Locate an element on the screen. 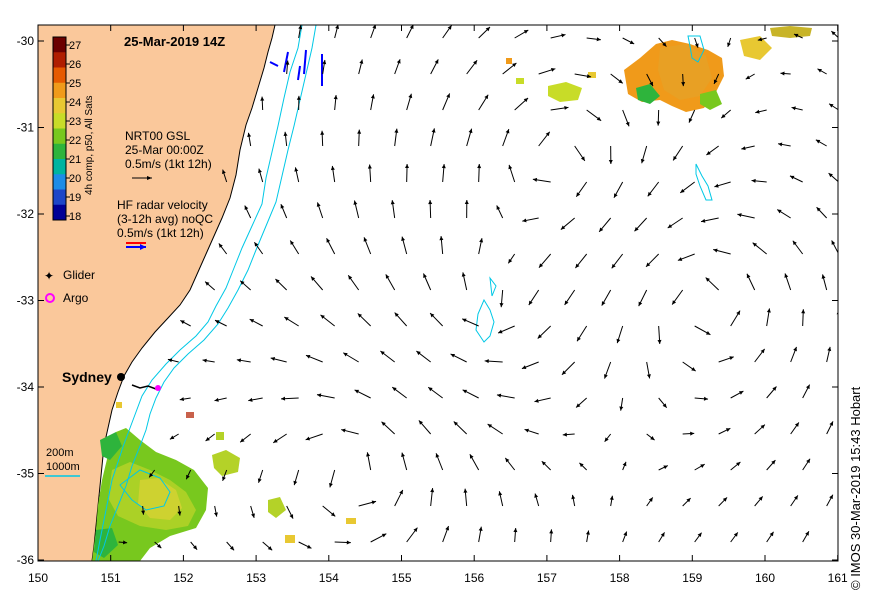 Image resolution: width=879 pixels, height=600 pixels. colorbar-label: 4h comp, p50, All Sats is located at coordinates (89, 145).